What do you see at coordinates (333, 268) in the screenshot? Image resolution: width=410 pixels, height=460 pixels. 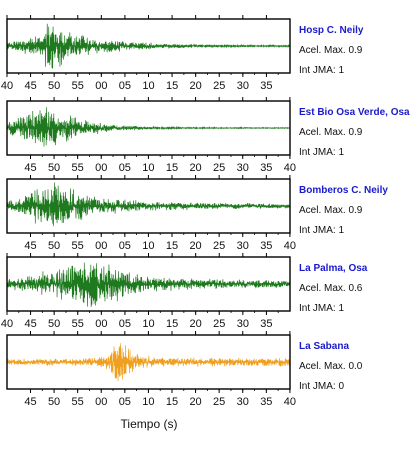 I see `station-name: La Palma, Osa` at bounding box center [333, 268].